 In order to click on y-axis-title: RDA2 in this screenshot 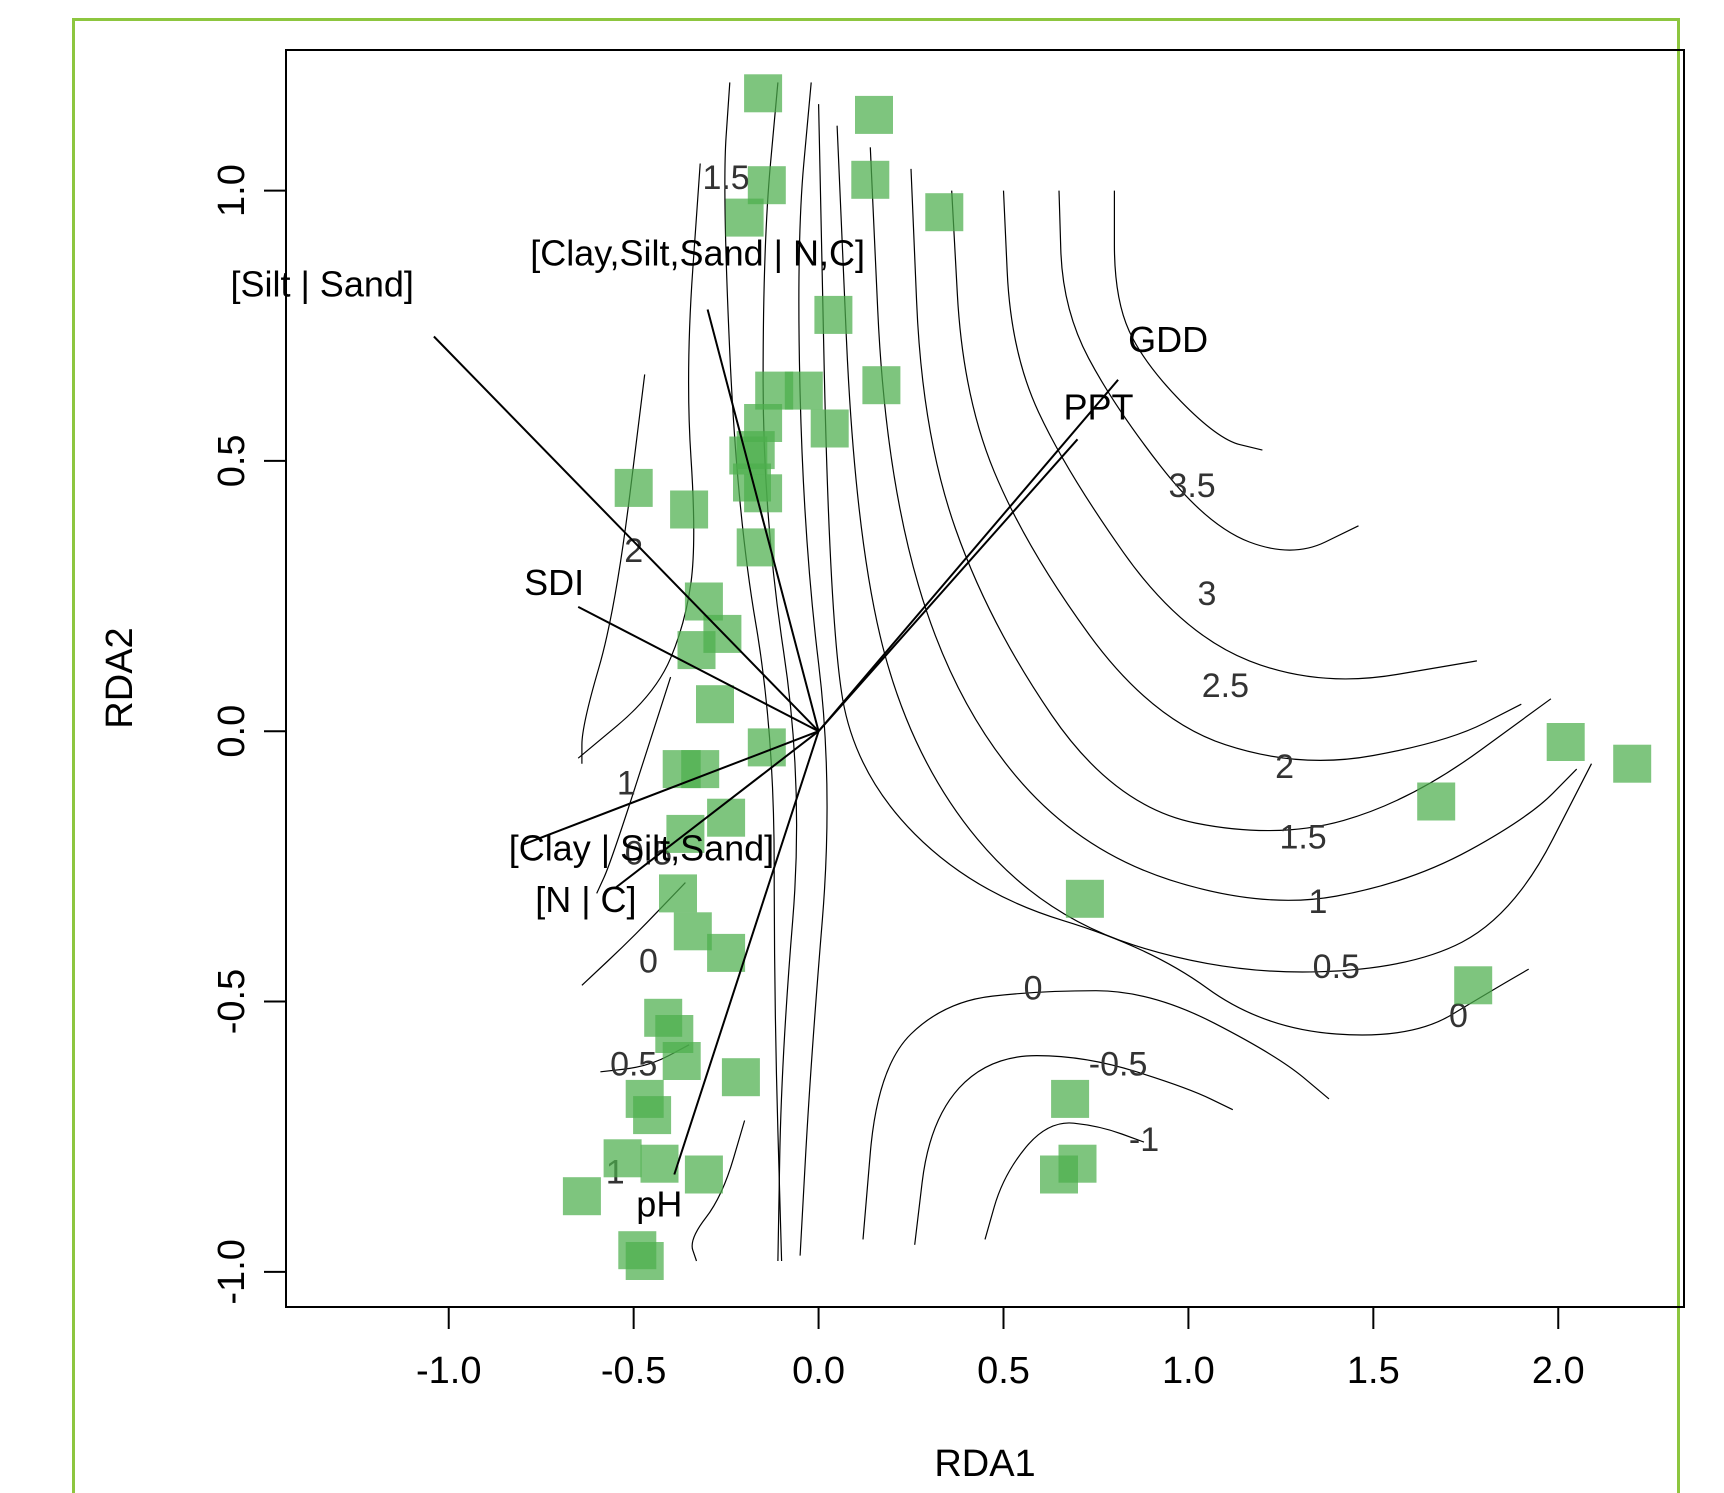, I will do `click(120, 677)`.